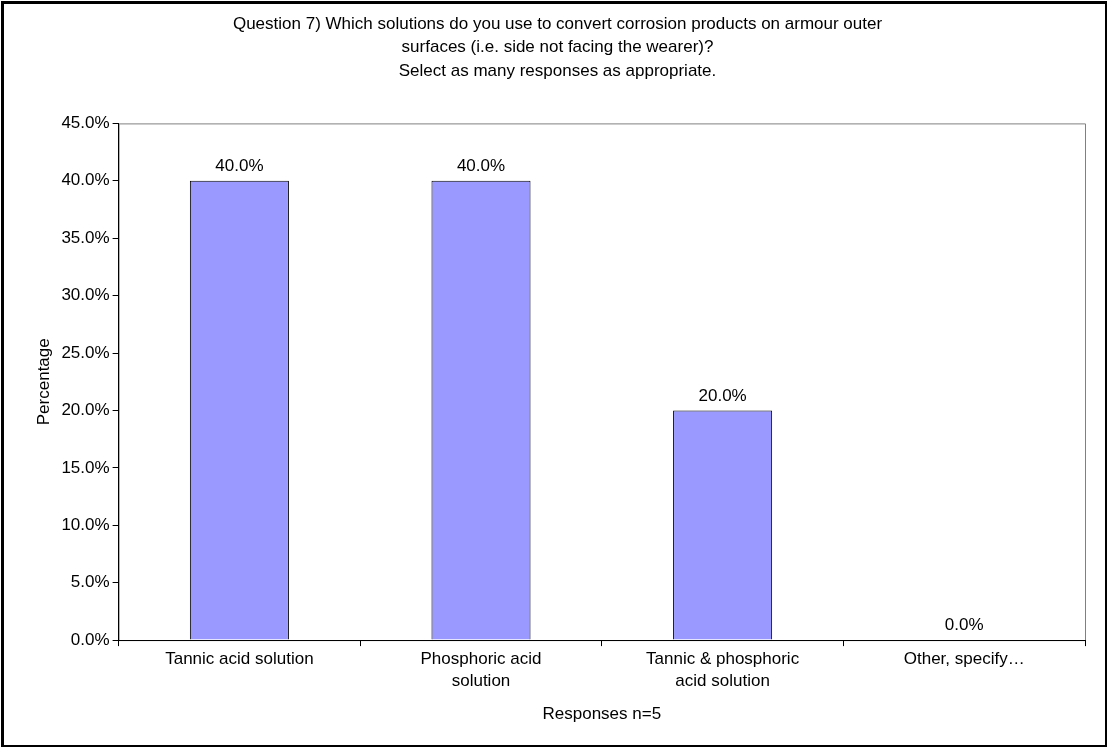 This screenshot has width=1107, height=747. Describe the element at coordinates (557, 47) in the screenshot. I see `chart-title: Question 7) Which solutions do you use to convert corrosion products on armour outer surfaces (i.e. side not facing the wearer)? Select as many responses as appropriate.` at that location.